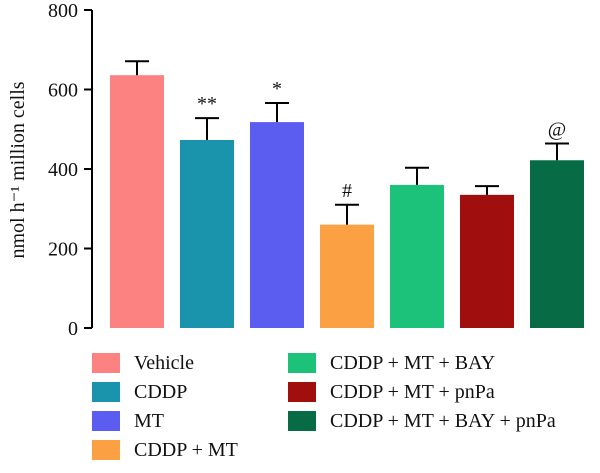  Describe the element at coordinates (63, 170) in the screenshot. I see `y-tick-label: 400` at that location.